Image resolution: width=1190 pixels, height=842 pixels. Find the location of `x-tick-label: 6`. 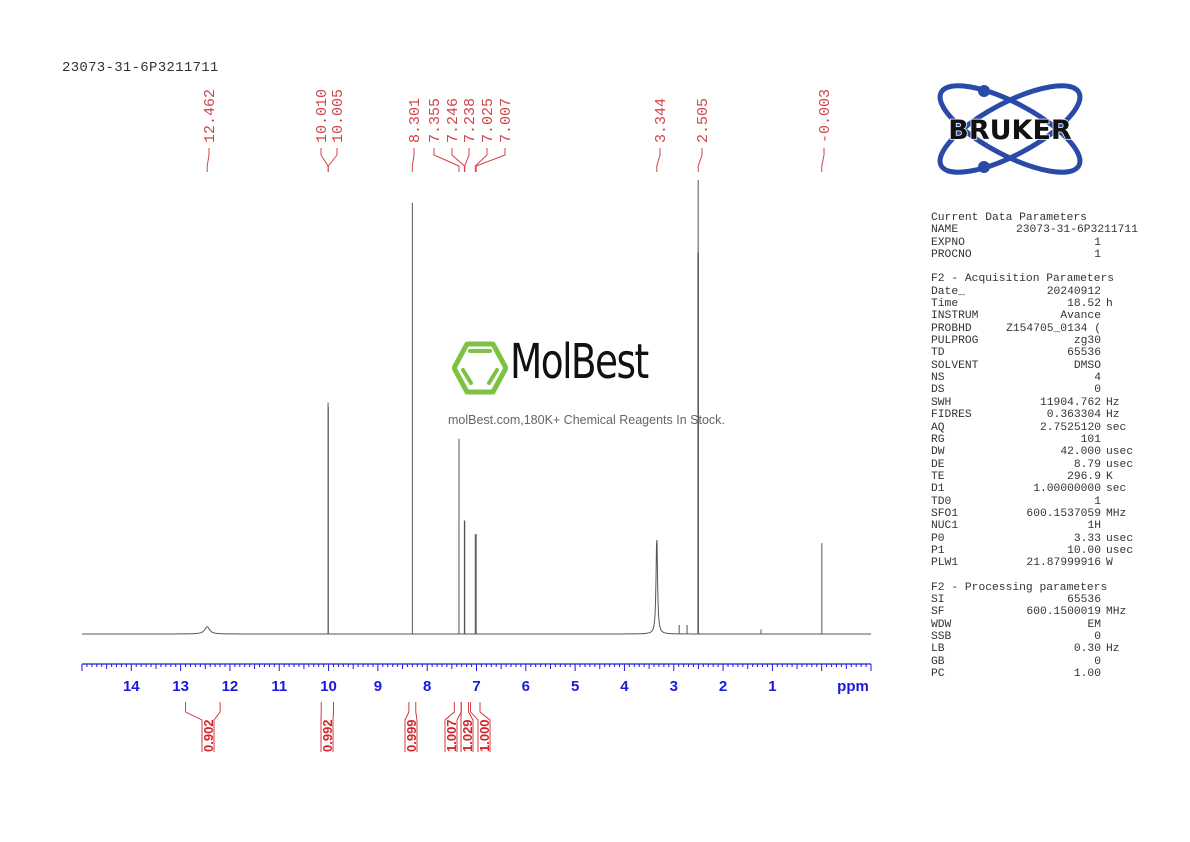

x-tick-label: 6 is located at coordinates (526, 686).